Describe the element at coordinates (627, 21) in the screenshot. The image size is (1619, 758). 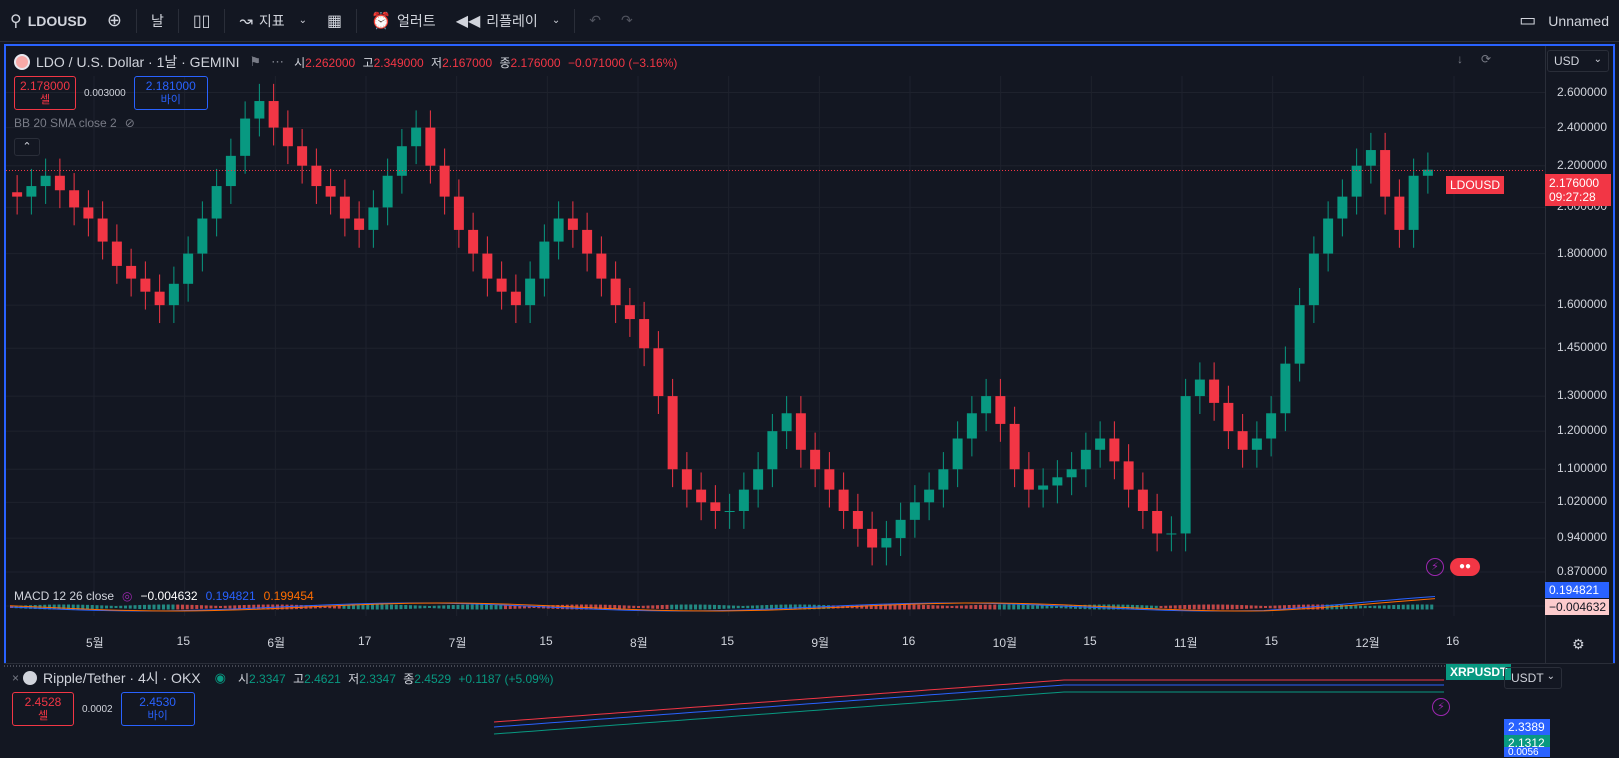
I see `redo-button: ↷` at that location.